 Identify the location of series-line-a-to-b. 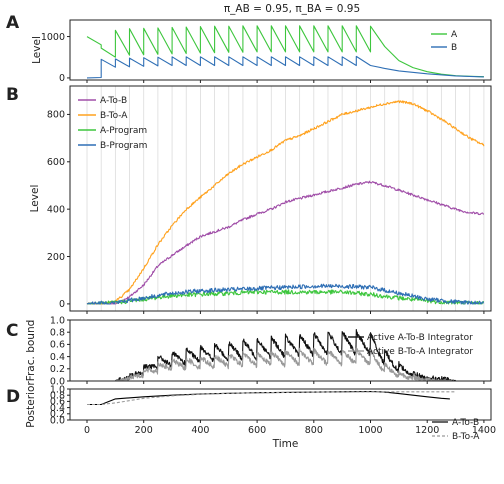
(268, 398).